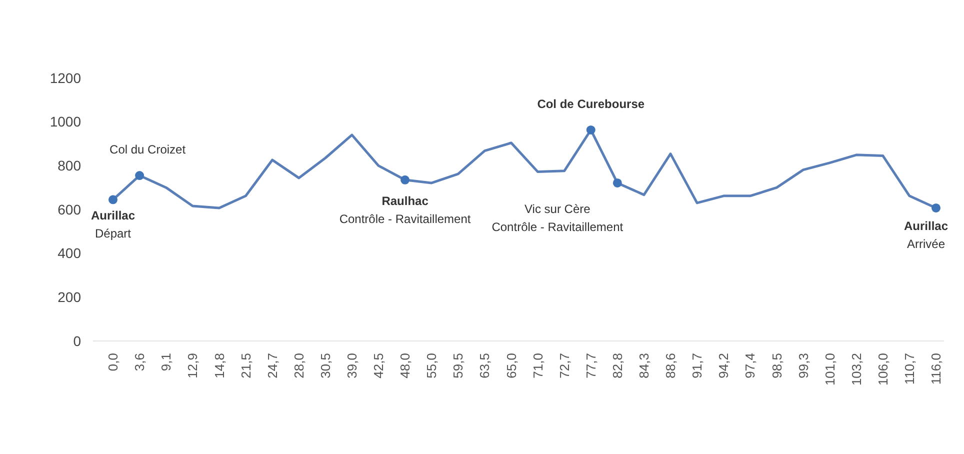 This screenshot has height=454, width=964. I want to click on annotation: Col de Curebourse, so click(591, 103).